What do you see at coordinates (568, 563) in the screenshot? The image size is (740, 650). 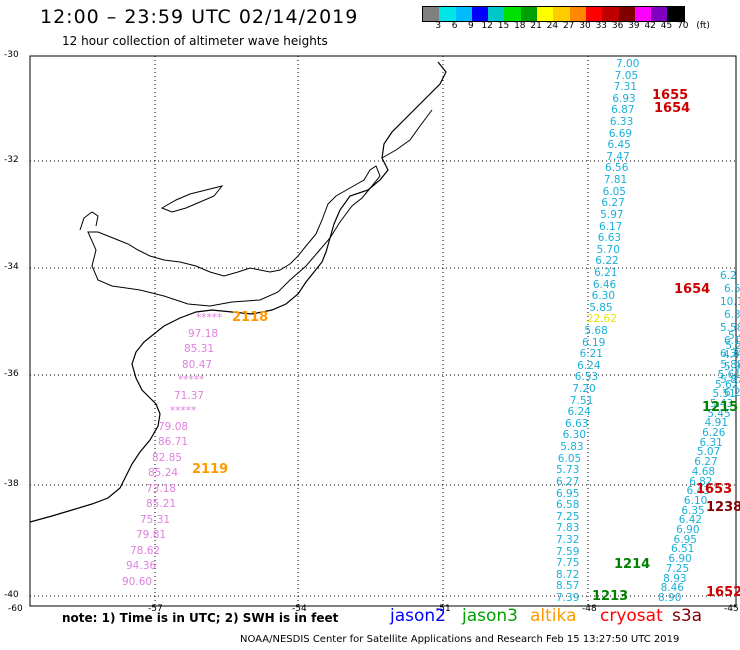 I see `wave-height-reading: 7.75` at bounding box center [568, 563].